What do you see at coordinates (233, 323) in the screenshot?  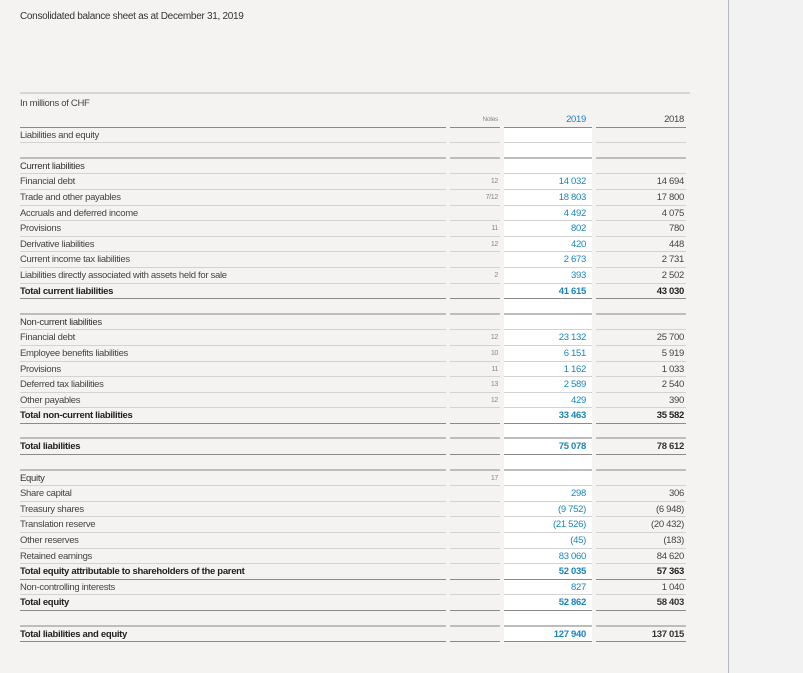 I see `row-label: Non-current liabilities` at bounding box center [233, 323].